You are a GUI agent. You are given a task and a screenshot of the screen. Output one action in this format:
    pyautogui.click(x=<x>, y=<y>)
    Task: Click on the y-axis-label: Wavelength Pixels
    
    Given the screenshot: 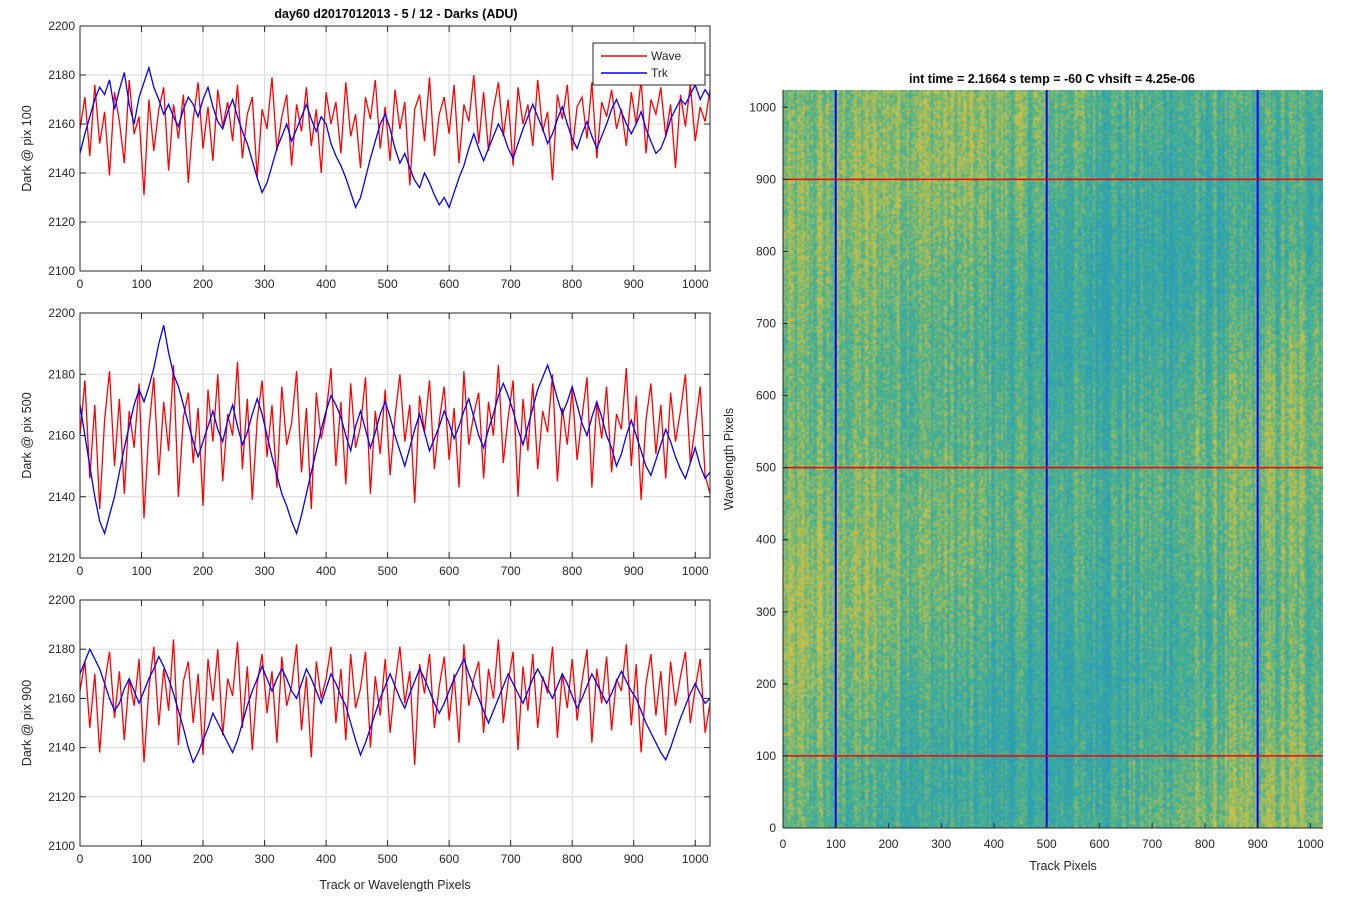 What is the action you would take?
    pyautogui.click(x=729, y=459)
    